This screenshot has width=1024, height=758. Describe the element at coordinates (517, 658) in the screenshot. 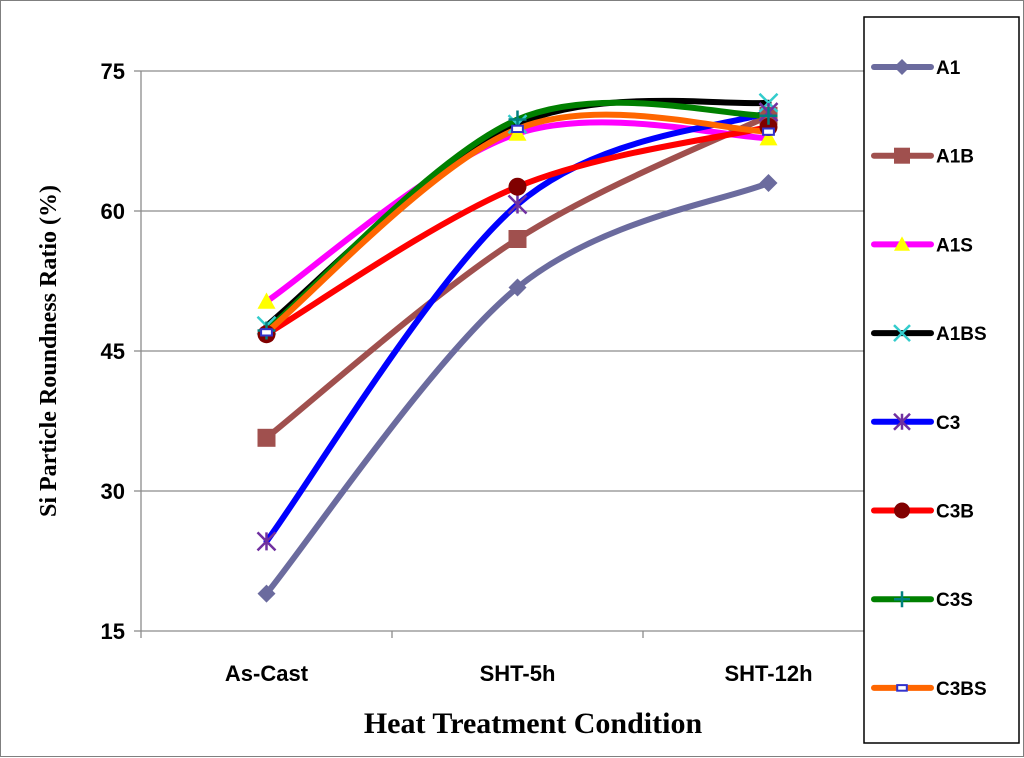

I see `x-axis: As-Cast SHT-5h SHT-12h` at that location.